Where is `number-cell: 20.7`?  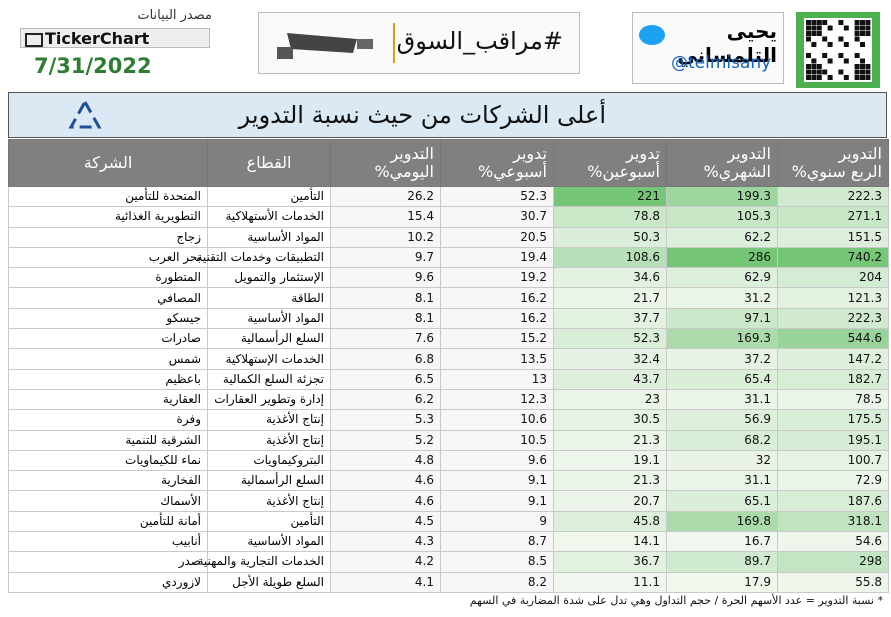 number-cell: 20.7 is located at coordinates (610, 501).